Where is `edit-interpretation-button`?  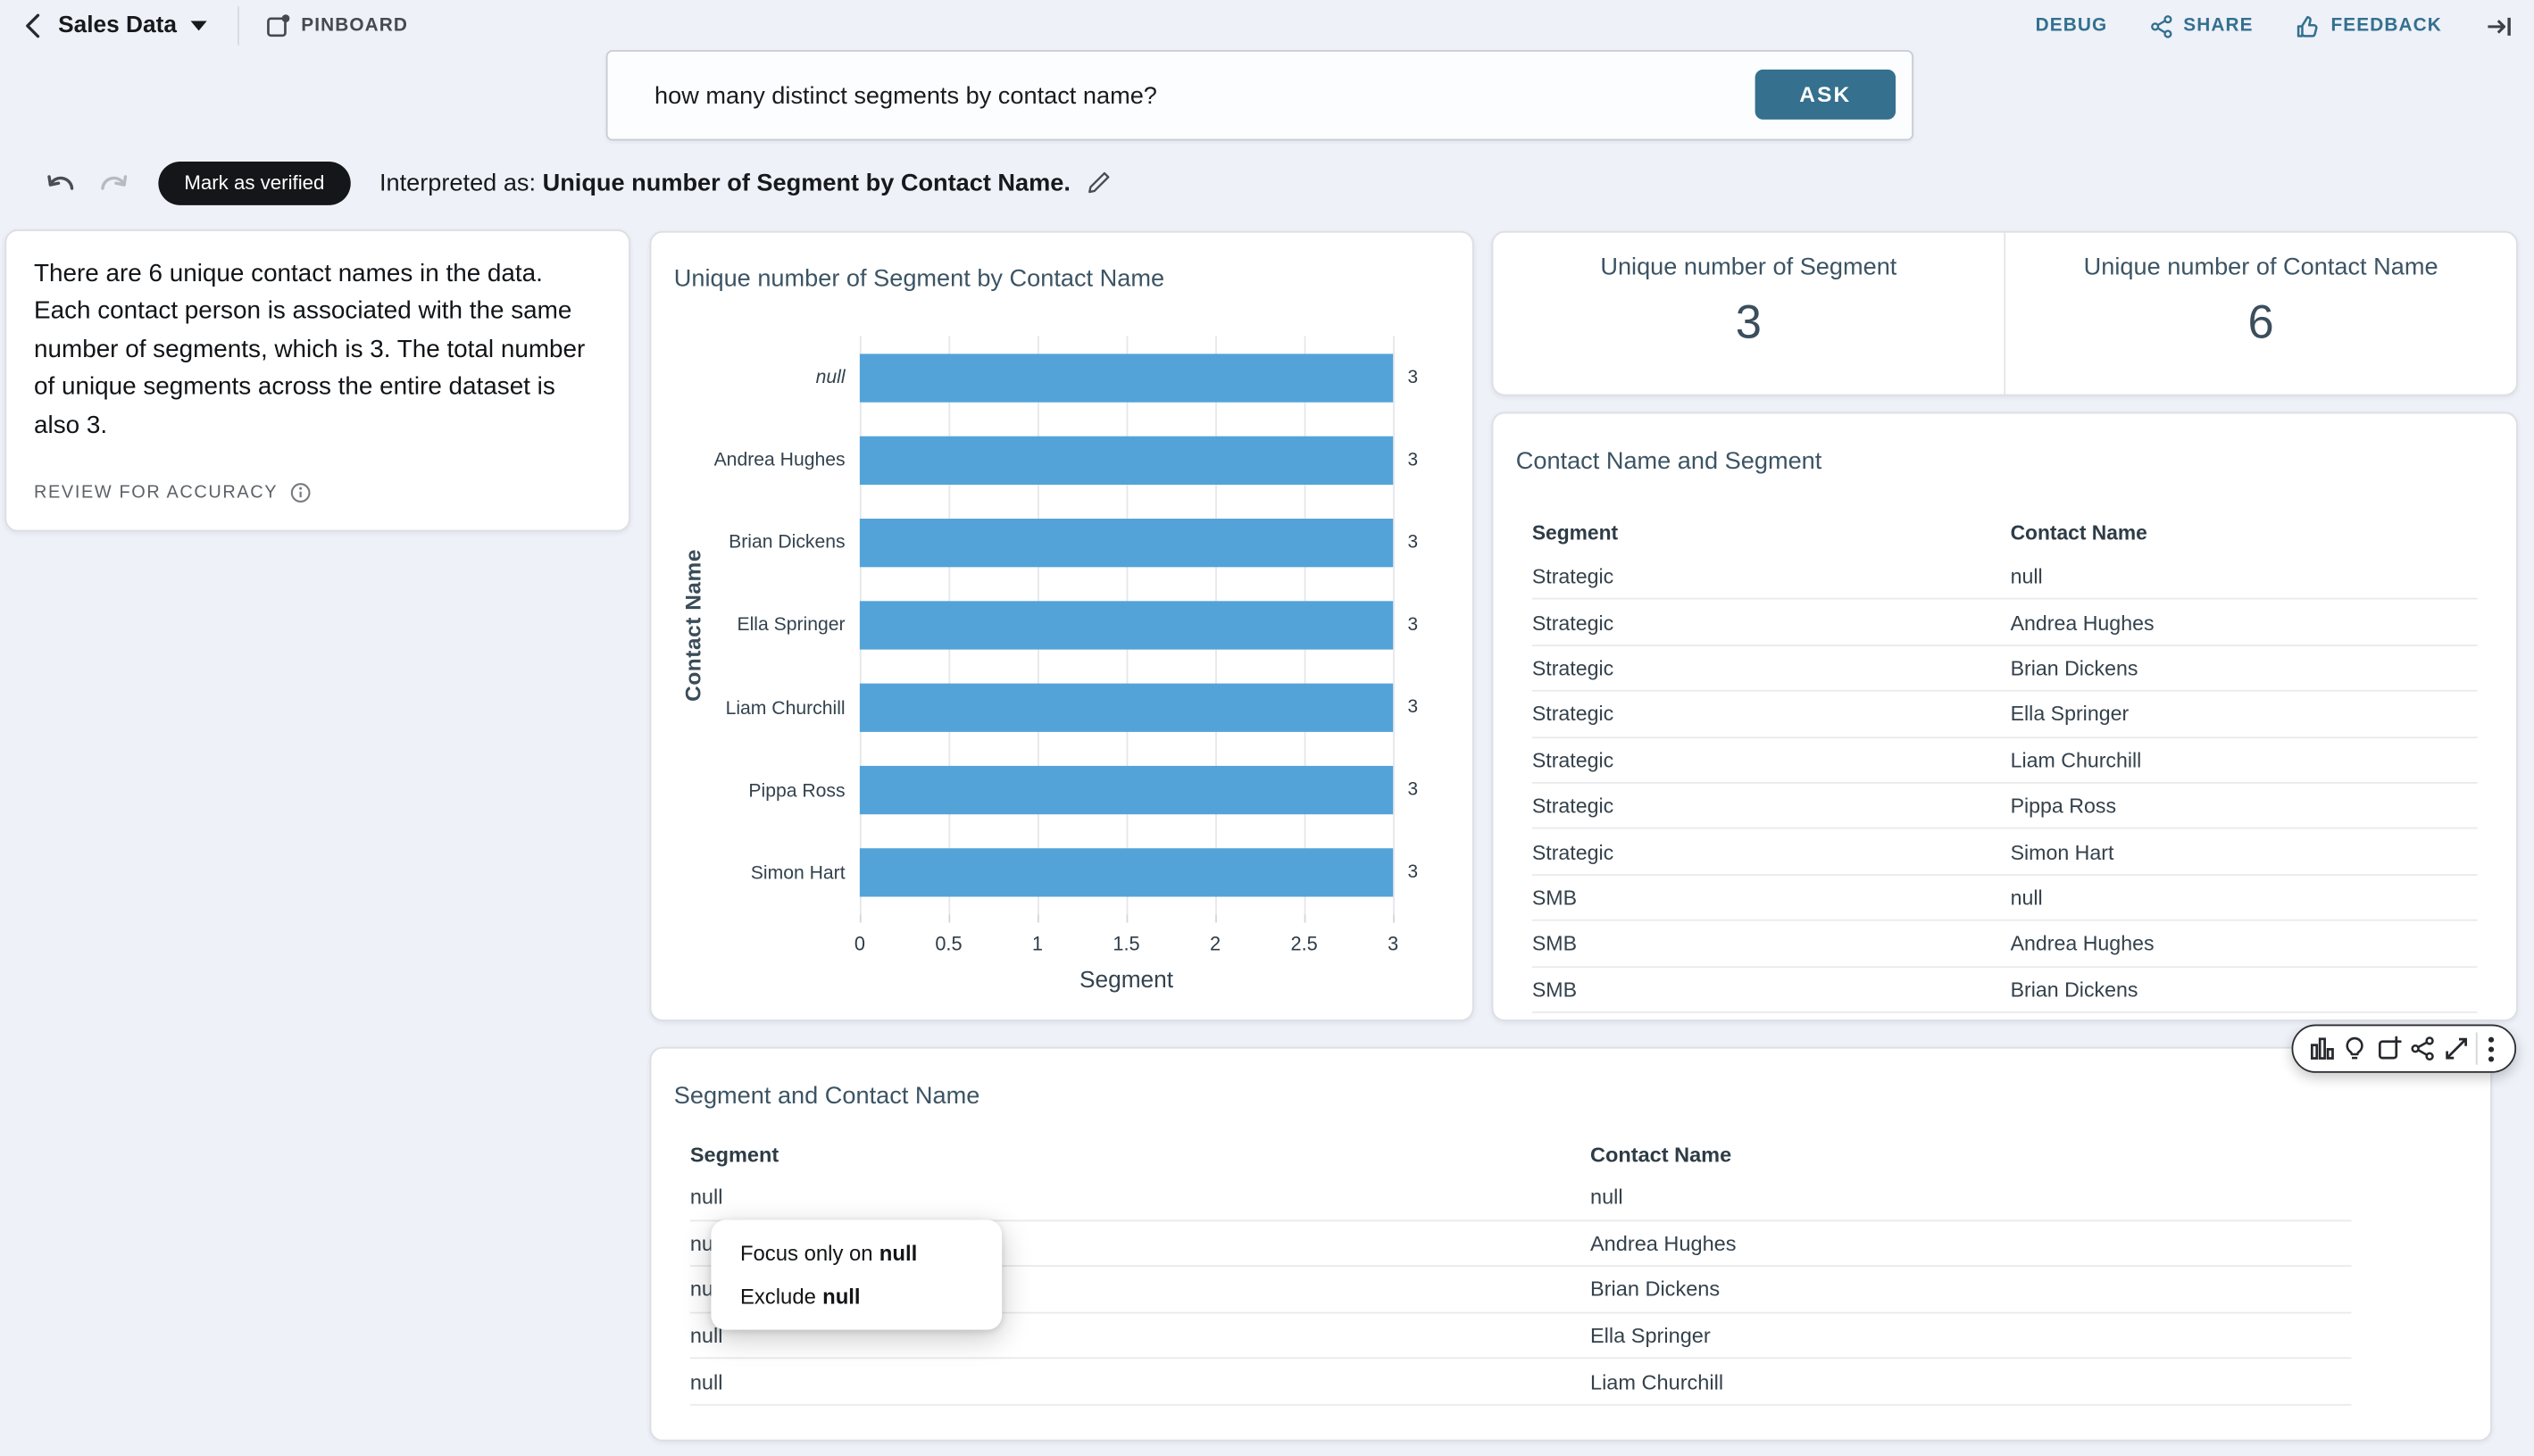
edit-interpretation-button is located at coordinates (1099, 183).